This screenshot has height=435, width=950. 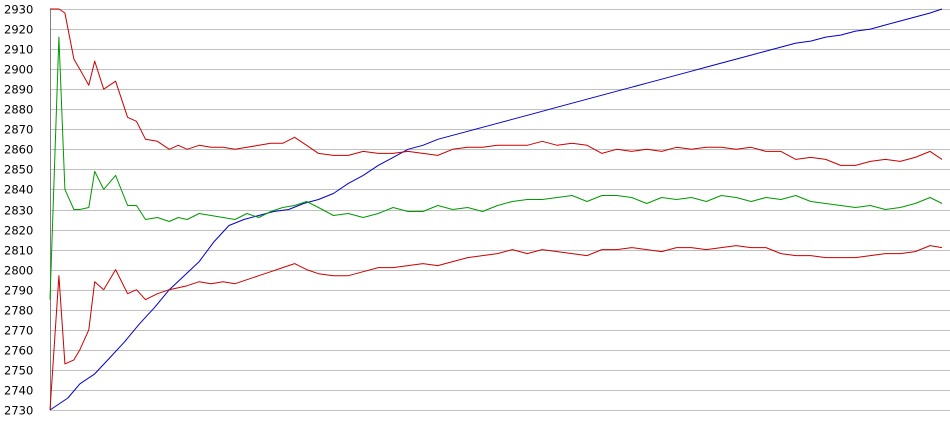 What do you see at coordinates (18, 311) in the screenshot?
I see `y-tick-label: 2780` at bounding box center [18, 311].